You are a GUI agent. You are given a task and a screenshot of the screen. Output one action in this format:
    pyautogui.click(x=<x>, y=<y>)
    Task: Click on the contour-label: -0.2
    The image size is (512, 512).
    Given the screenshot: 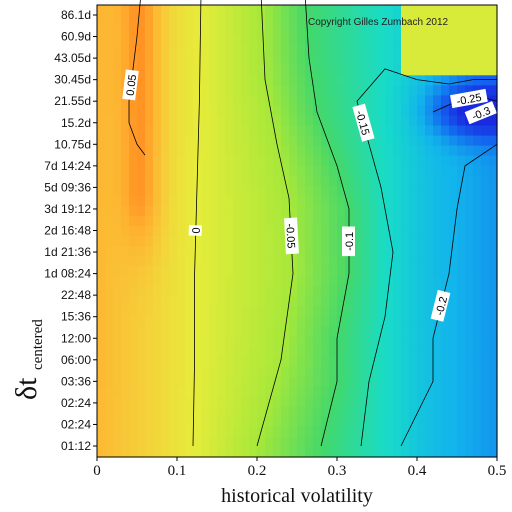 What is the action you would take?
    pyautogui.click(x=440, y=305)
    